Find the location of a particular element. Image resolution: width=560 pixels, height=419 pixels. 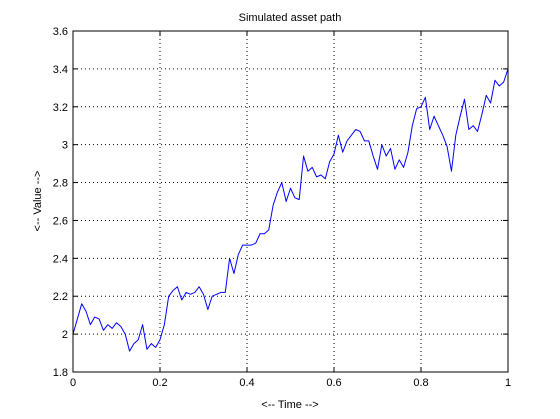

y-tick-label: 3.4 is located at coordinates (60, 70).